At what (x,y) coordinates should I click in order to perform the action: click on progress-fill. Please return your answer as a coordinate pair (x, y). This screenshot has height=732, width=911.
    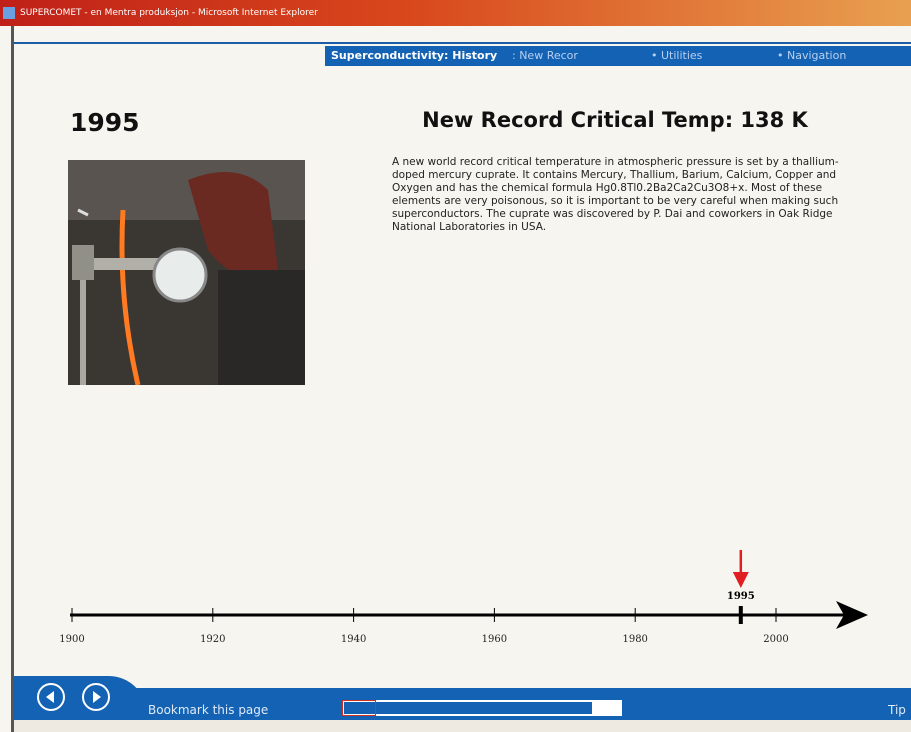
    Looking at the image, I should click on (468, 708).